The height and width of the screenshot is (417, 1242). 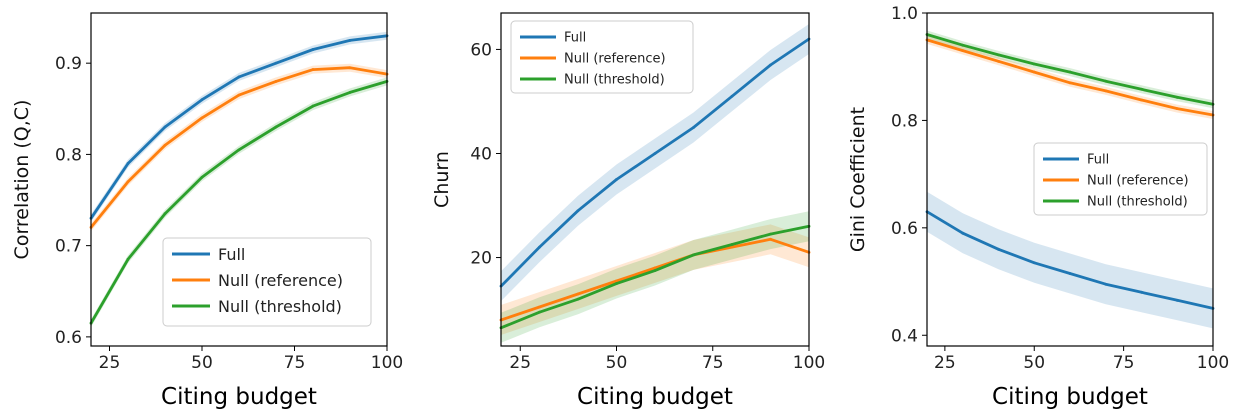 I want to click on y-tick-label: 0.4, so click(x=904, y=336).